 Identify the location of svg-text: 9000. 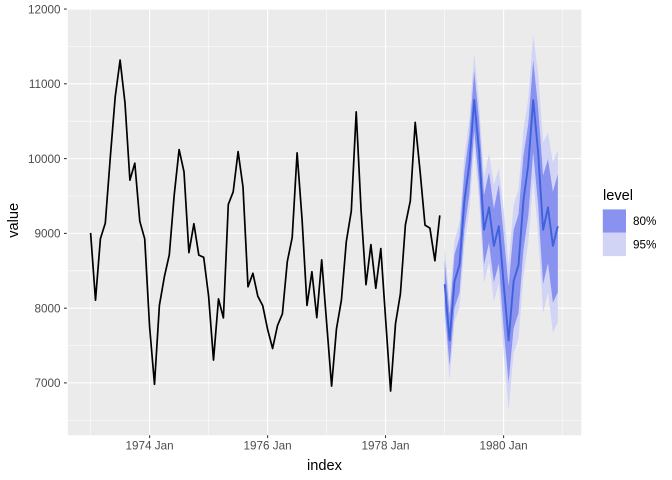
(47, 234).